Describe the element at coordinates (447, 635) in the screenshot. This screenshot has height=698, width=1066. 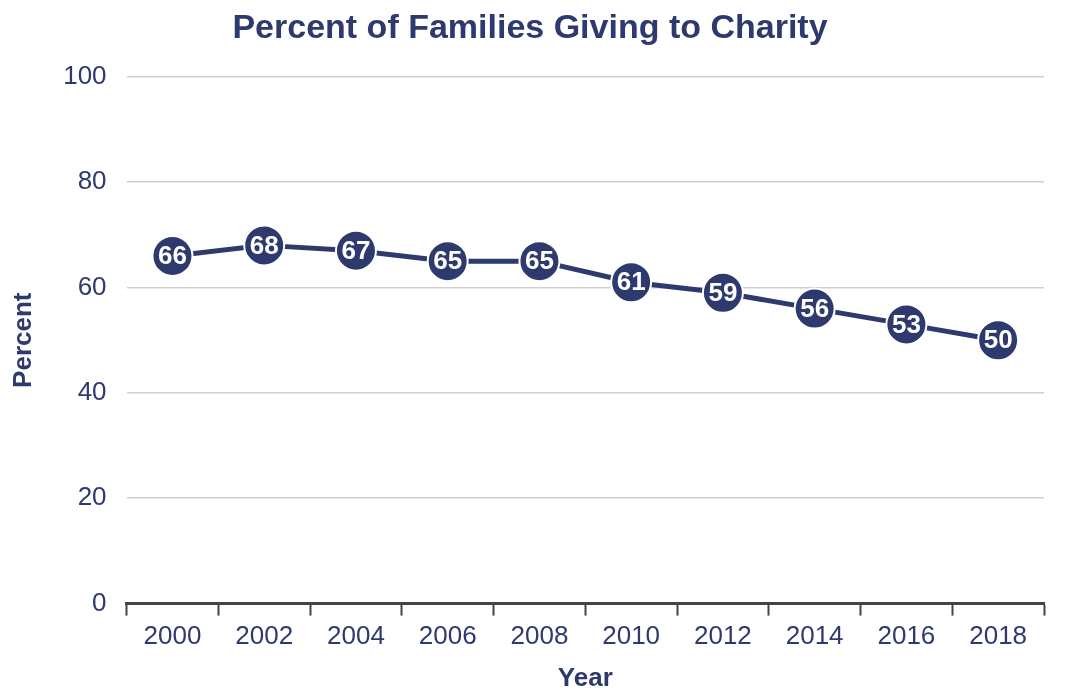
I see `x-tick-label: 2006` at that location.